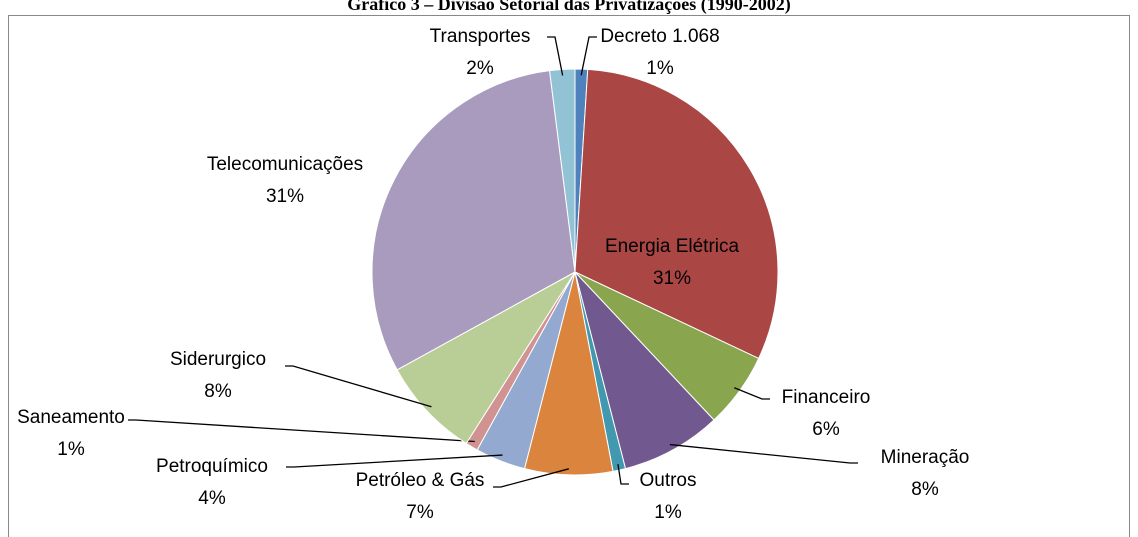  What do you see at coordinates (480, 36) in the screenshot?
I see `slice-label: Transportes` at bounding box center [480, 36].